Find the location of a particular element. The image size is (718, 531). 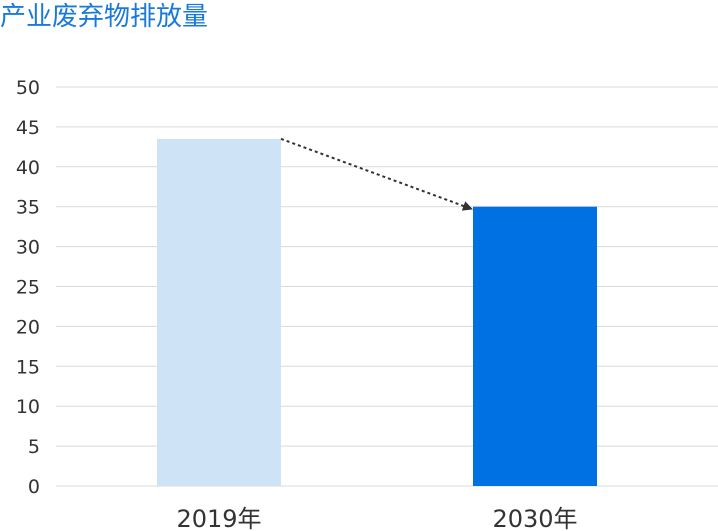

y-tick-label: 50 is located at coordinates (28, 88).